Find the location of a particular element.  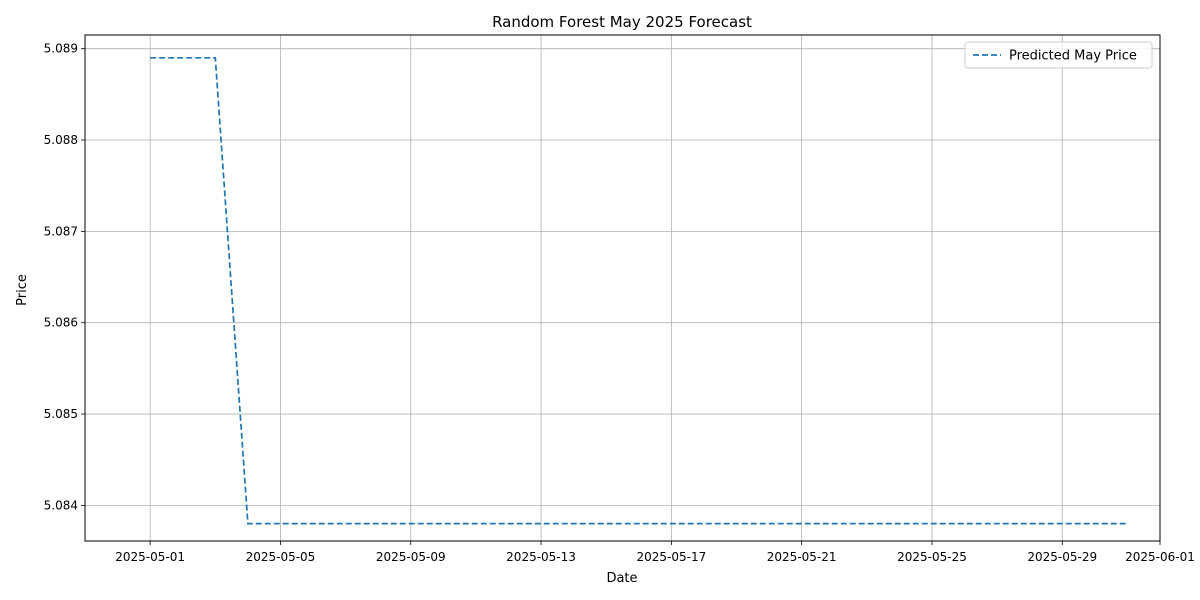

x-tick-label: 2025-05-17 is located at coordinates (671, 557).